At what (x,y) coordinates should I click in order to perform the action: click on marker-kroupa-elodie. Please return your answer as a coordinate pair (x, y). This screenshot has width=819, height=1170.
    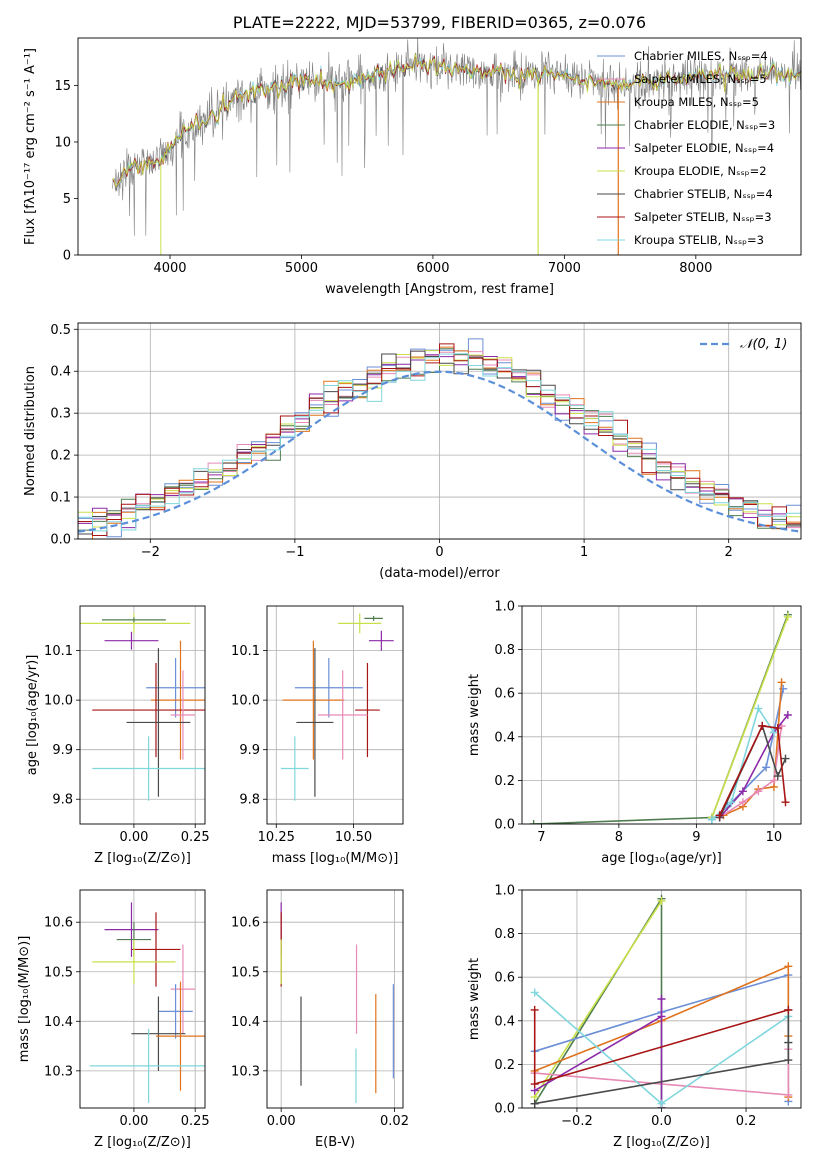
    Looking at the image, I should click on (661, 900).